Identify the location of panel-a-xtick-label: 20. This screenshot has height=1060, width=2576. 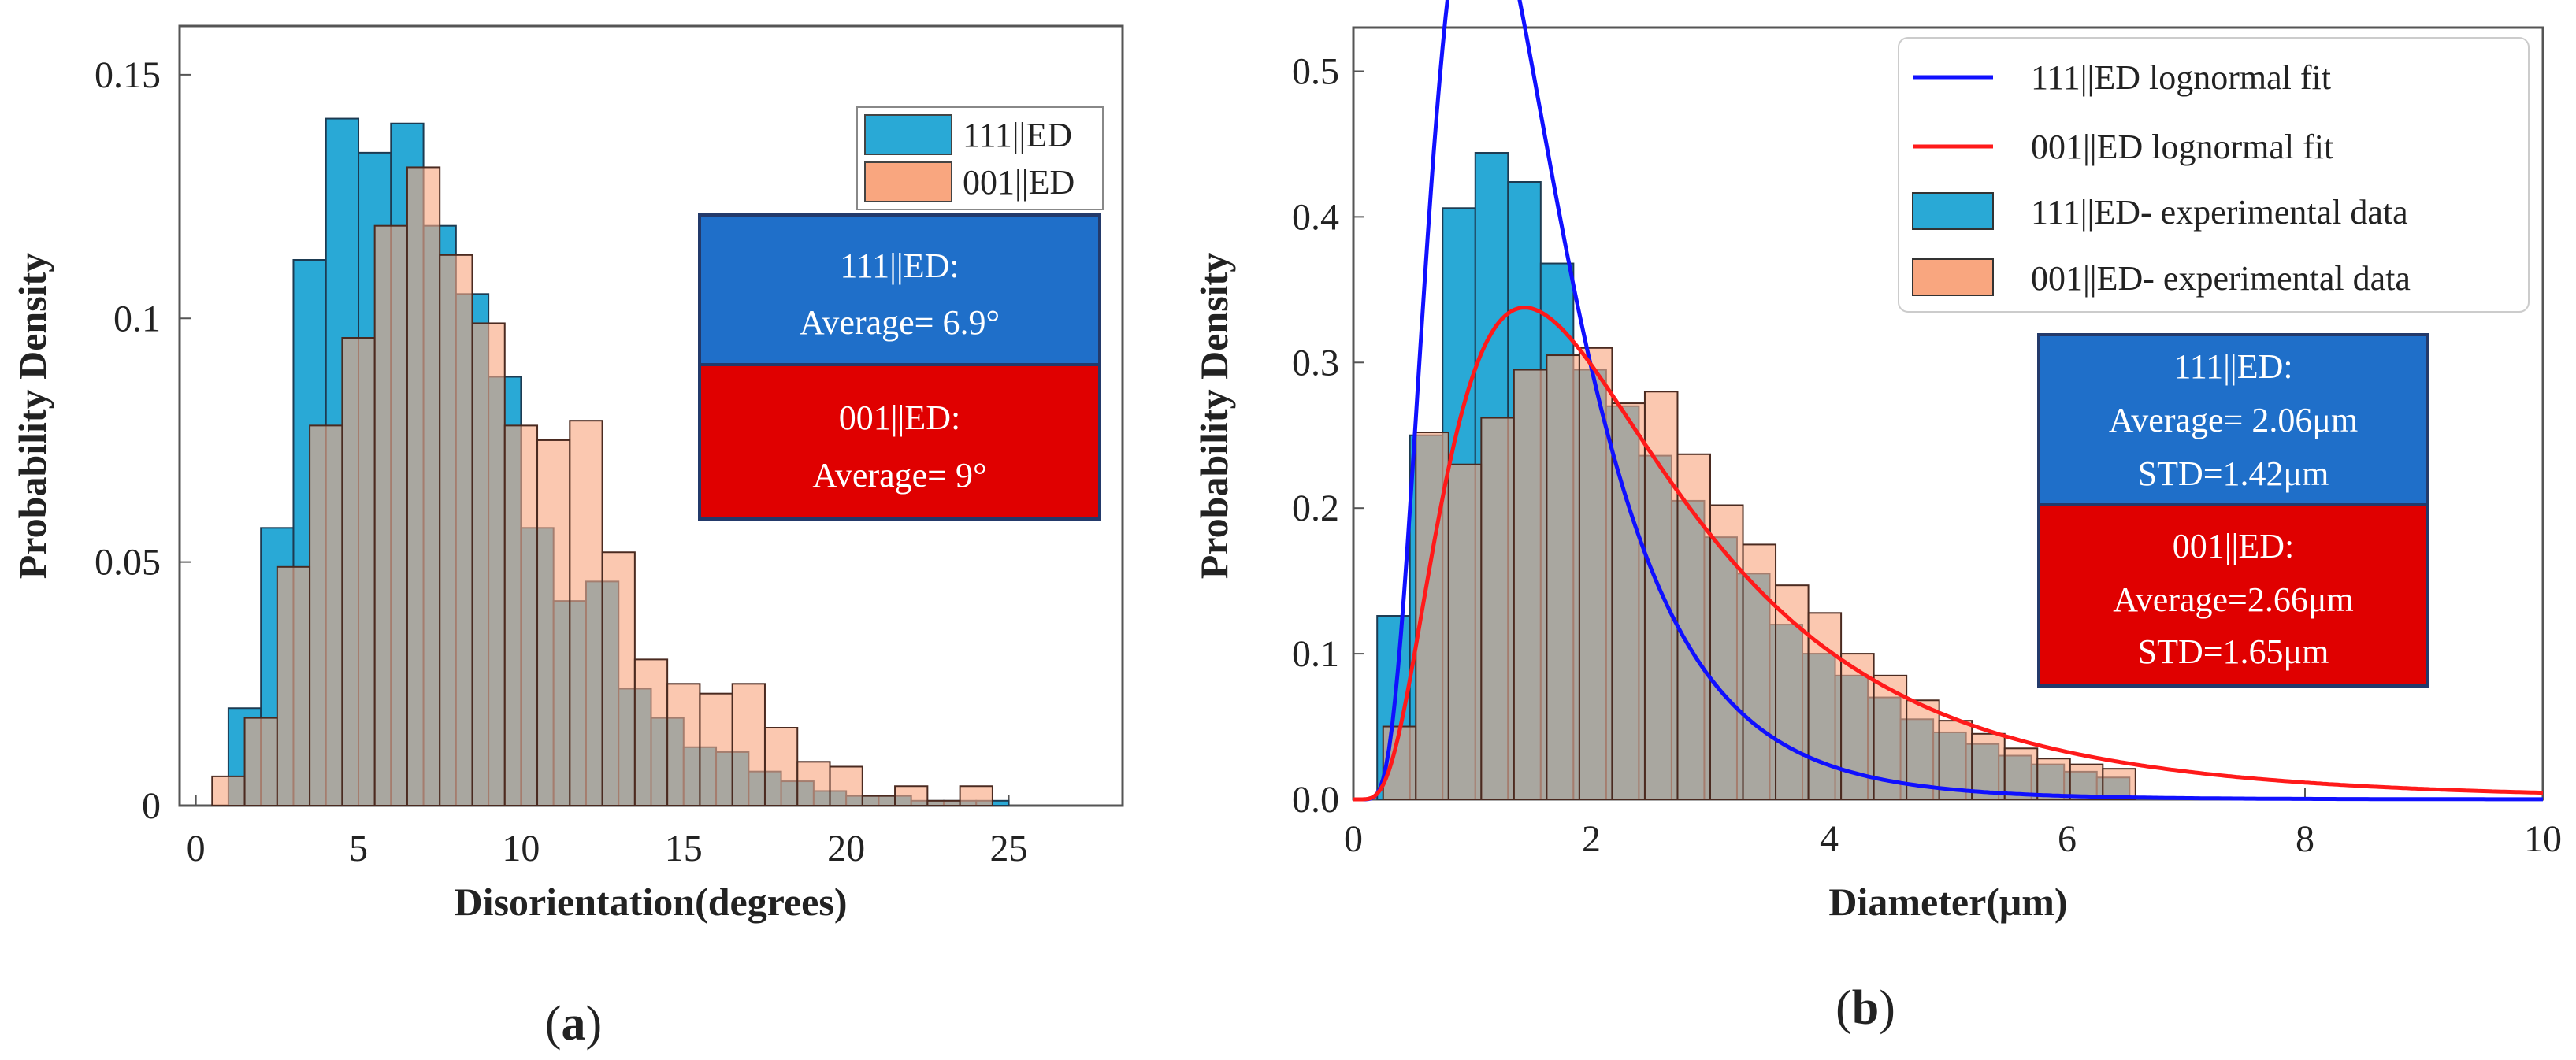
(846, 848).